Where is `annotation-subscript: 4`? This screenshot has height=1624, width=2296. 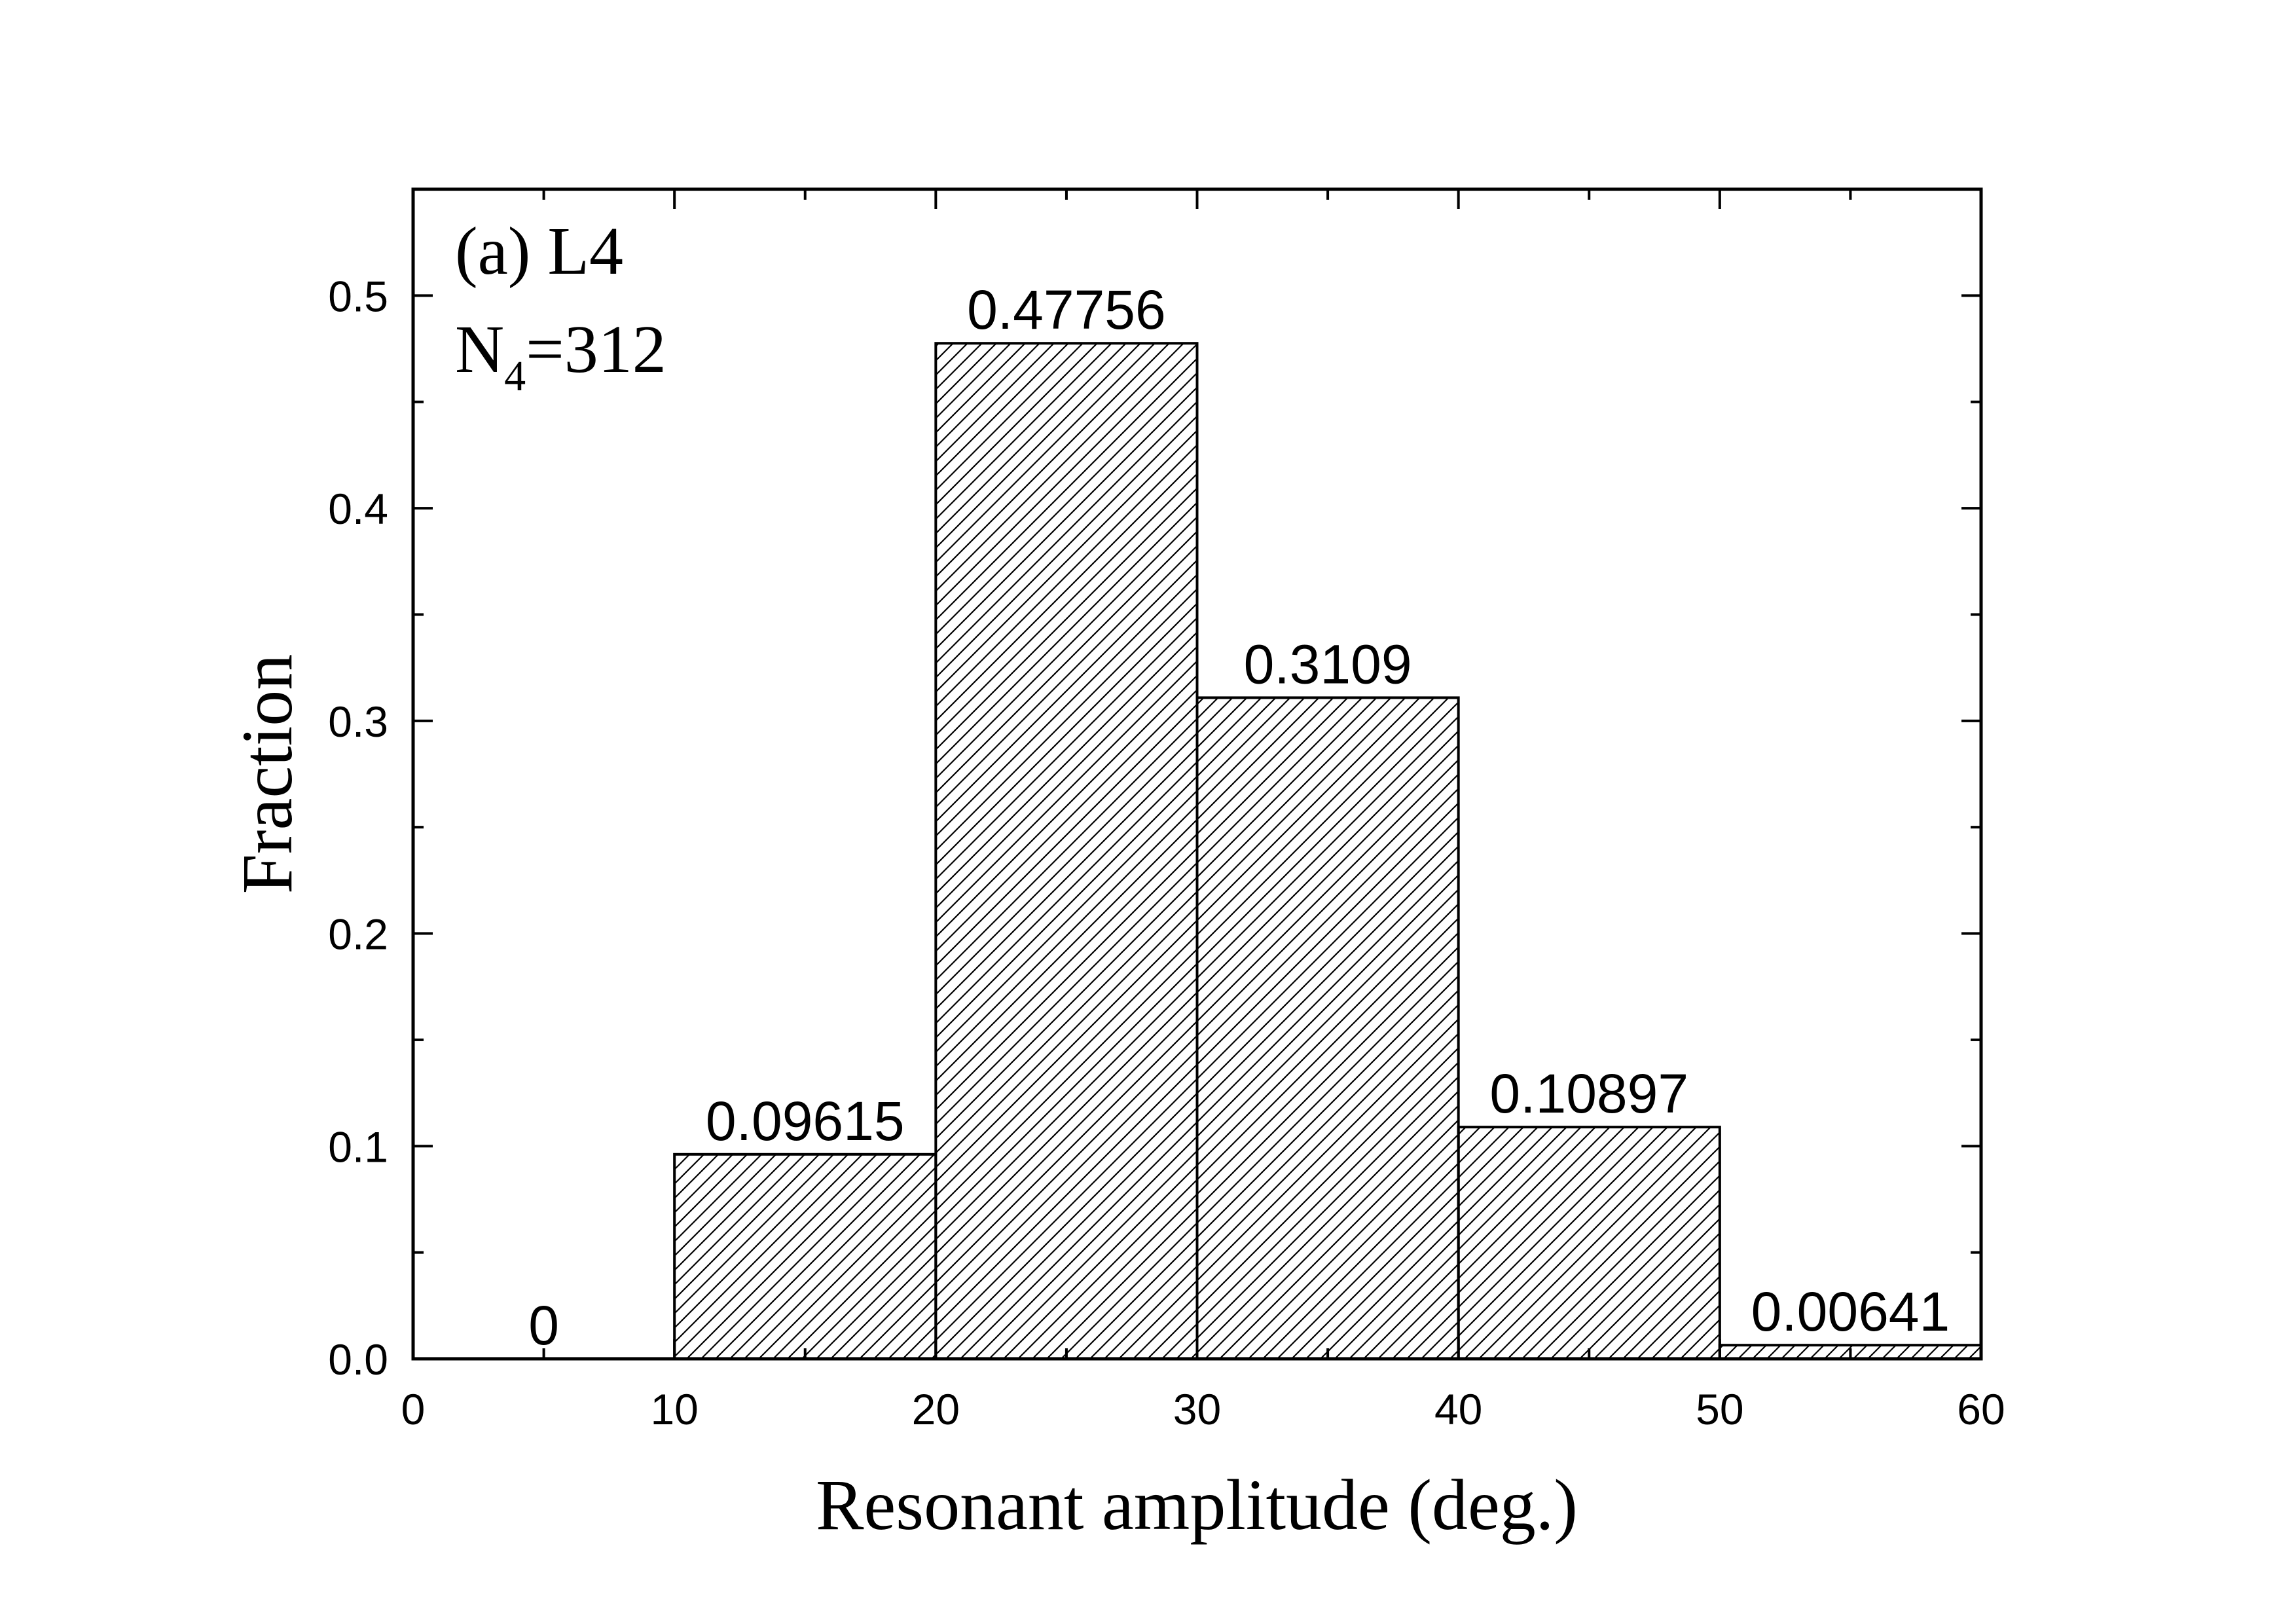 annotation-subscript: 4 is located at coordinates (515, 376).